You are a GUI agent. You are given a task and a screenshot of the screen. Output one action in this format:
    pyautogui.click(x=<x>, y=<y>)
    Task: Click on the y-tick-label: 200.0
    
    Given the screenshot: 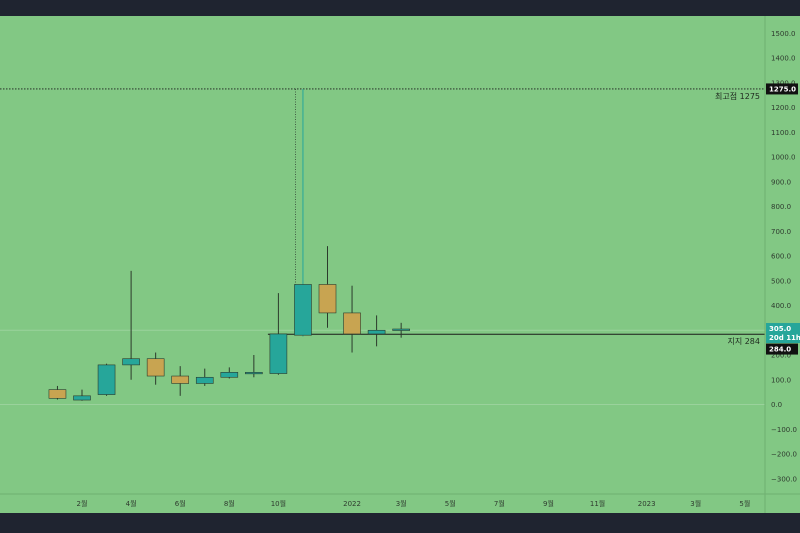 What is the action you would take?
    pyautogui.click(x=781, y=356)
    